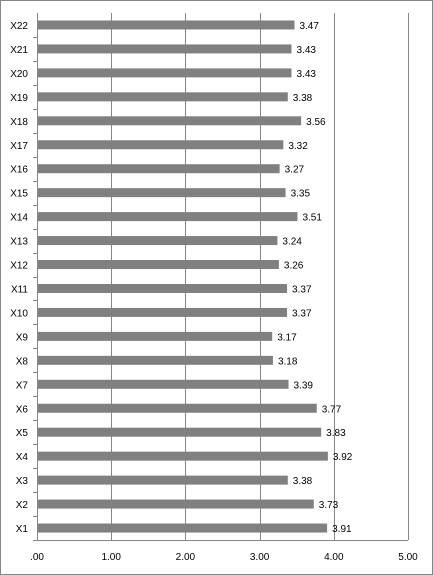 The width and height of the screenshot is (433, 575). Describe the element at coordinates (22, 457) in the screenshot. I see `category-label: X4` at that location.